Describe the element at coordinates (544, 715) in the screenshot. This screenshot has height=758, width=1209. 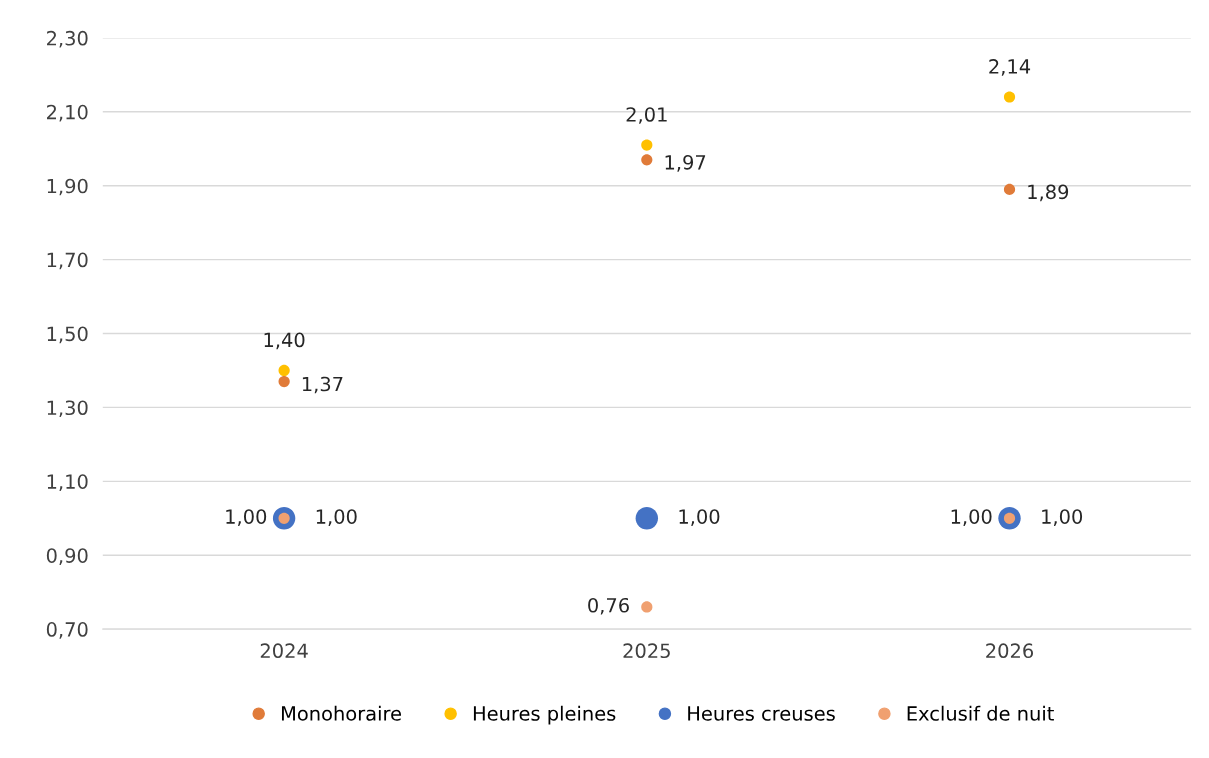
I see `legend-label: Heures pleines` at that location.